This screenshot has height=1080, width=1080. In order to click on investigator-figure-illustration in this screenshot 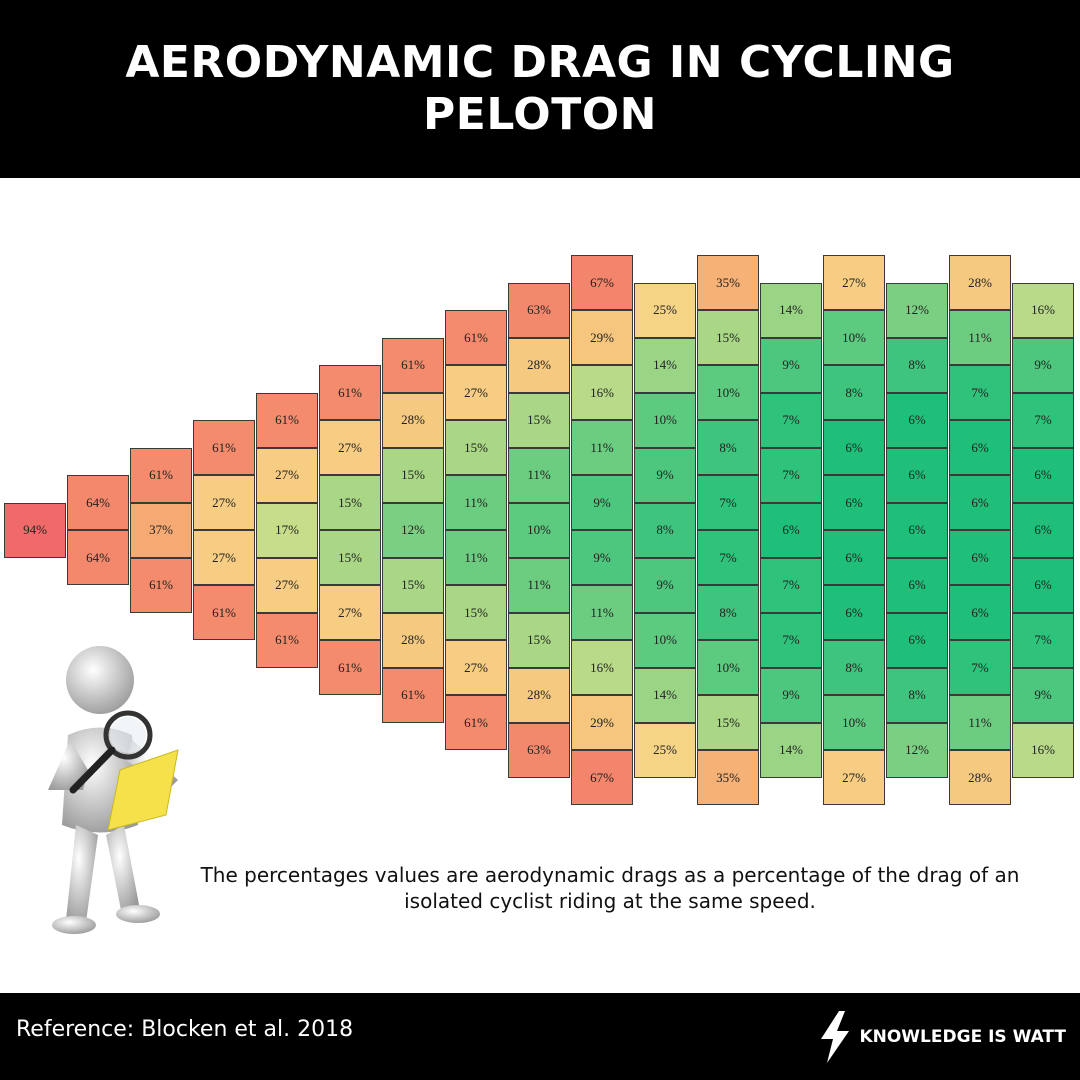, I will do `click(113, 792)`.